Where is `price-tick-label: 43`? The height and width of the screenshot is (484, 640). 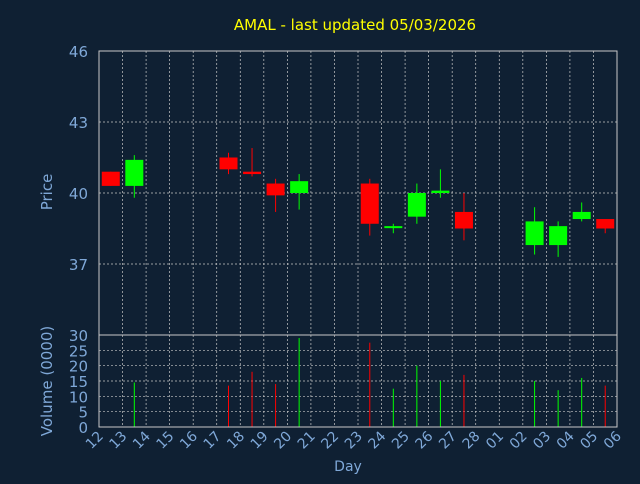 price-tick-label: 43 is located at coordinates (78, 123).